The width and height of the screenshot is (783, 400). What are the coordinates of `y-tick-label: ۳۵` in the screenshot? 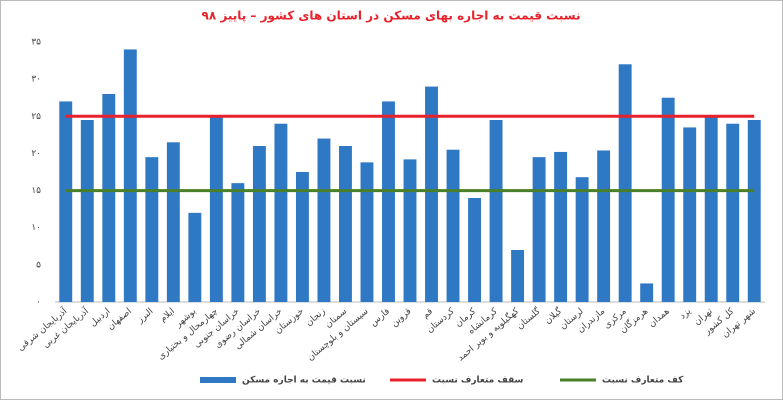 It's located at (36, 43).